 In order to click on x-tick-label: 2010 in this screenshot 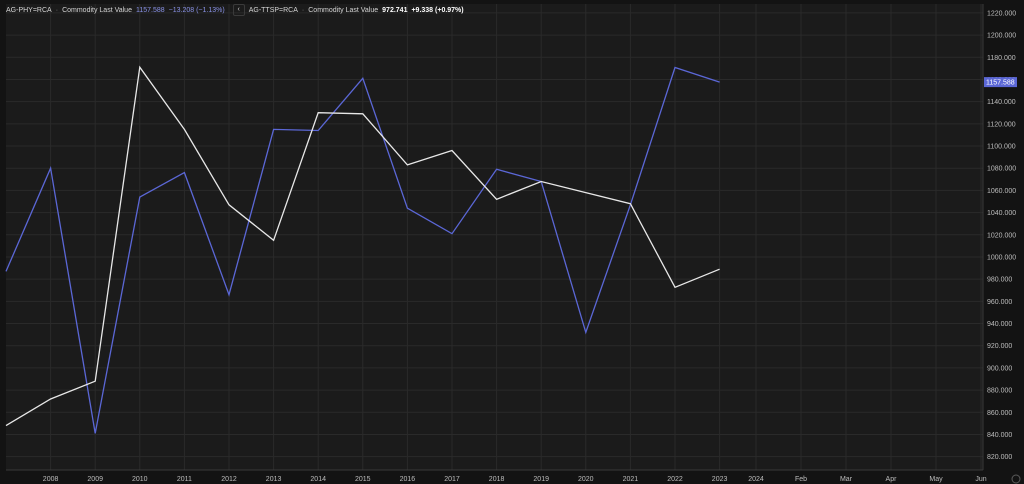, I will do `click(140, 479)`.